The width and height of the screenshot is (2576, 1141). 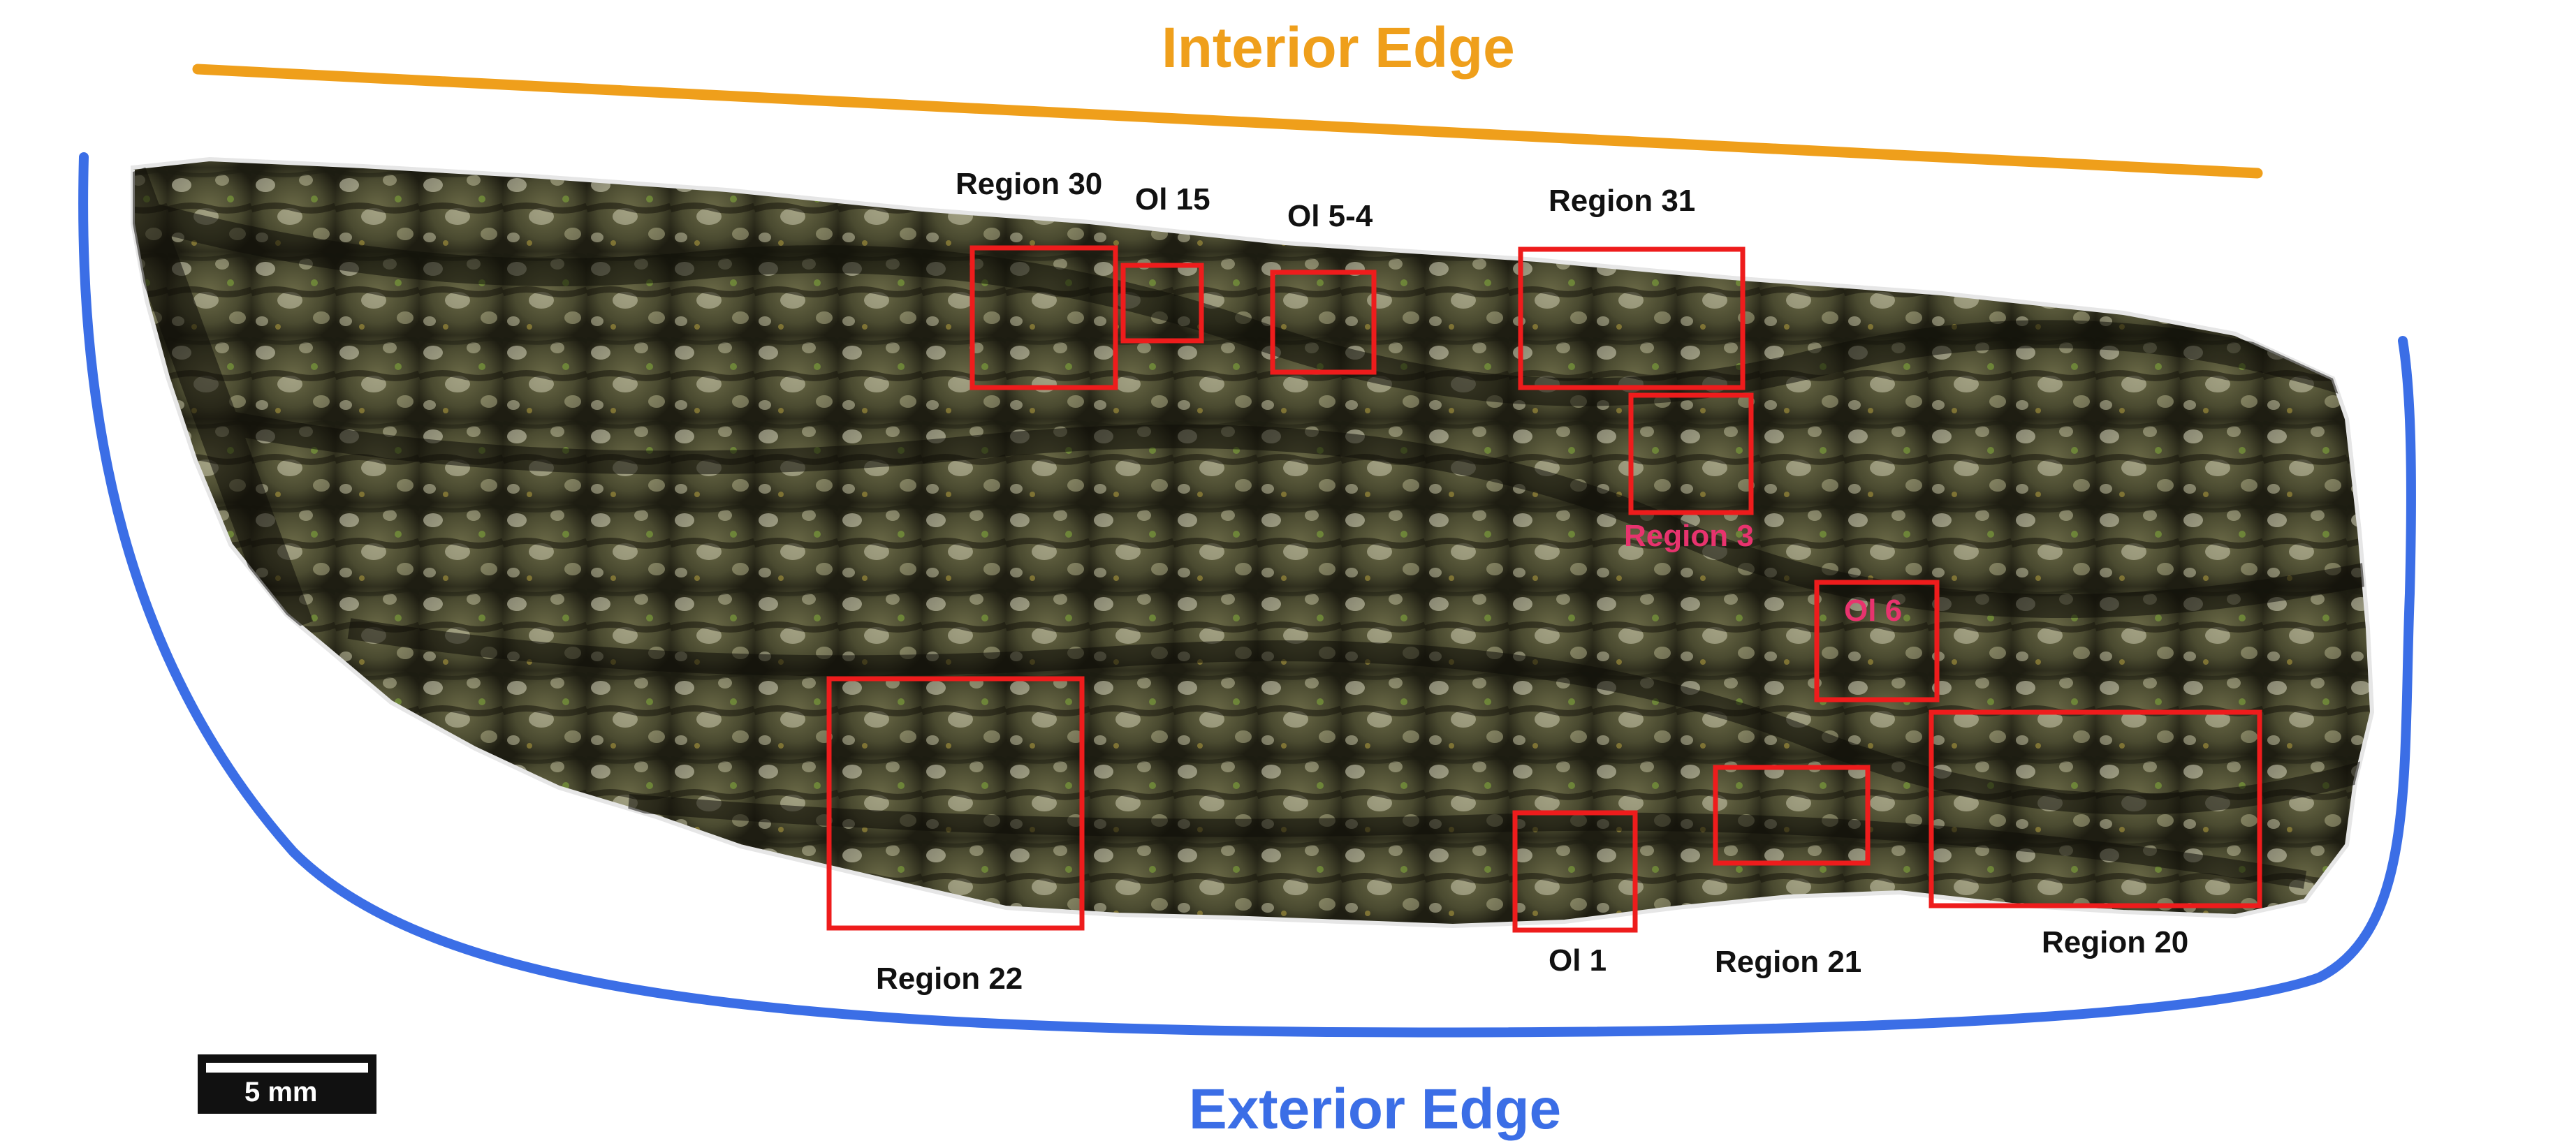 What do you see at coordinates (949, 979) in the screenshot?
I see `region-22-label: Region 22` at bounding box center [949, 979].